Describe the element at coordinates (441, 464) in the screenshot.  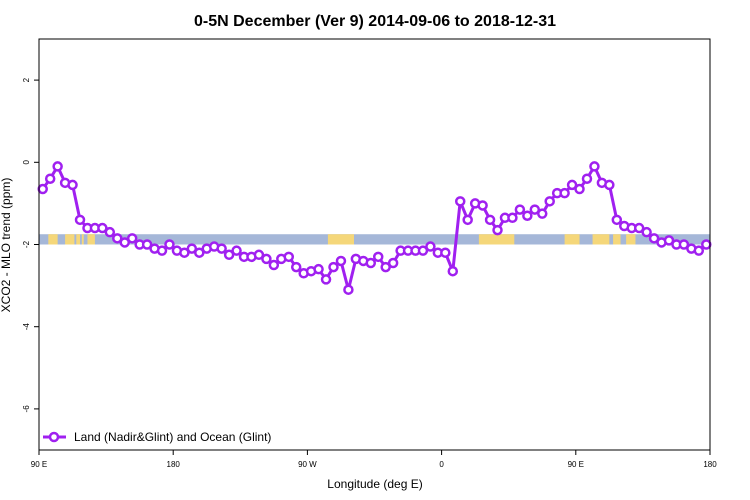
I see `x-tick-label: 0` at that location.